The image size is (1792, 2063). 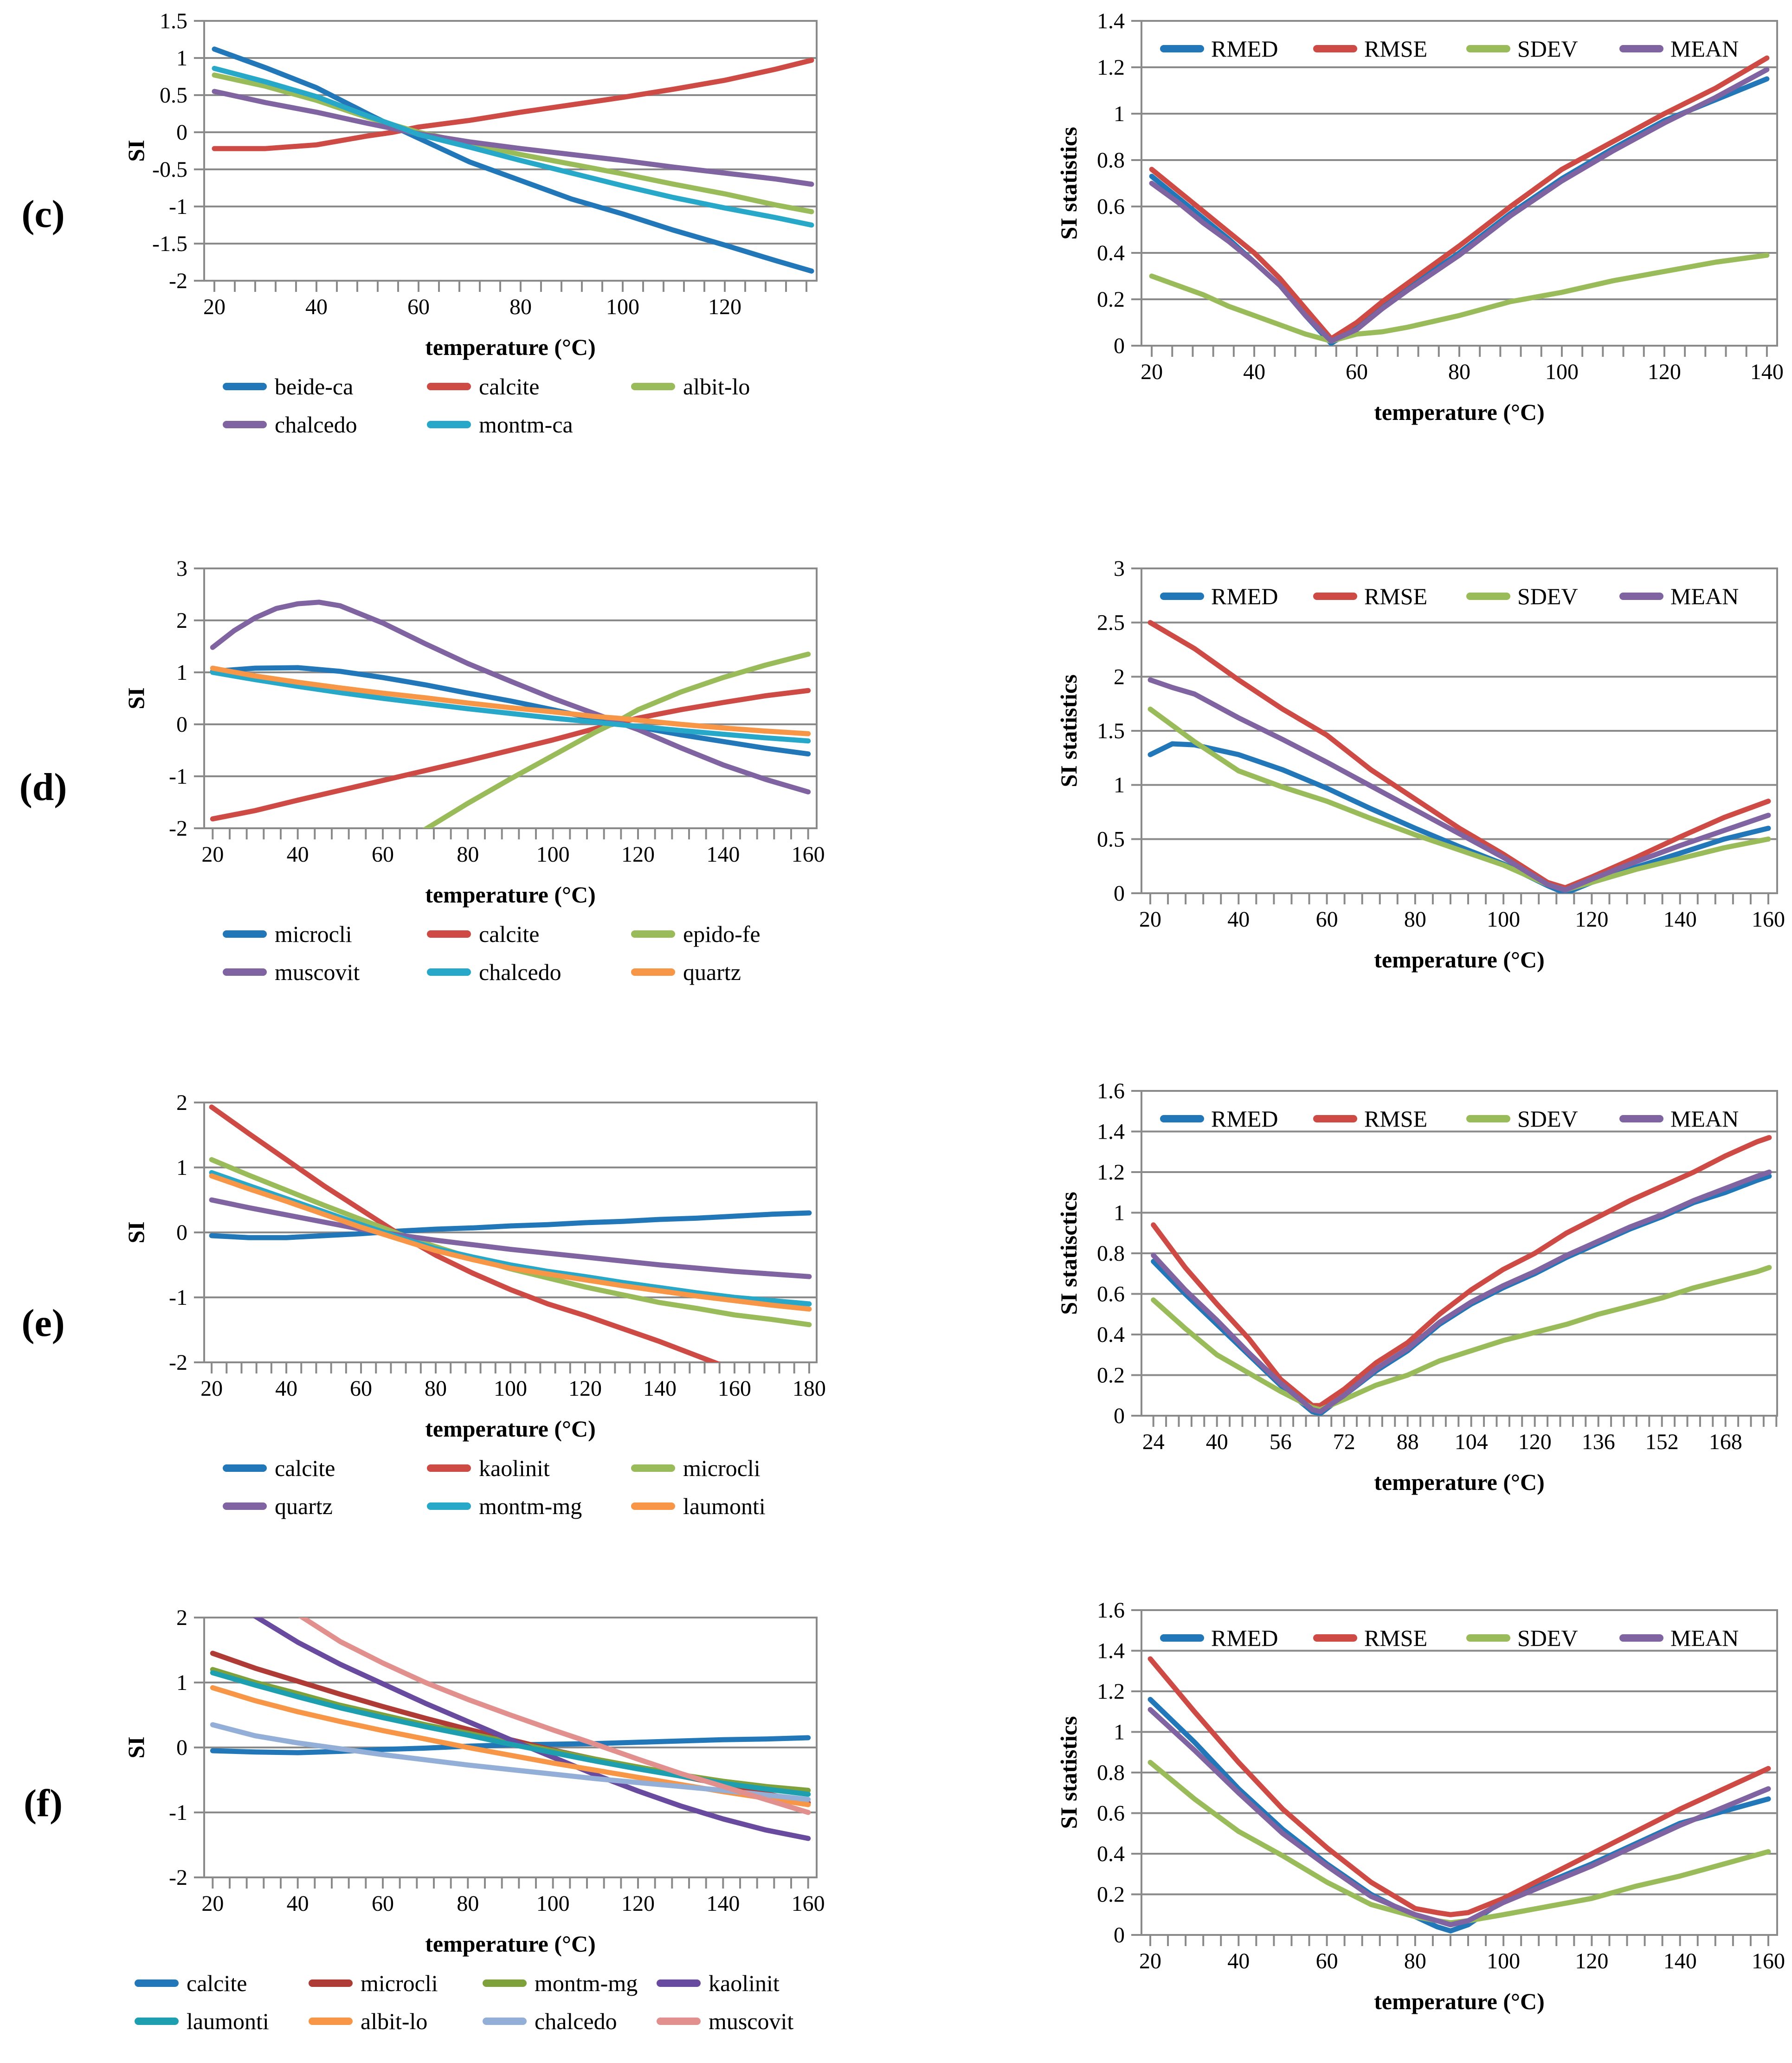 What do you see at coordinates (1459, 1786) in the screenshot?
I see `series-line-RMSE` at bounding box center [1459, 1786].